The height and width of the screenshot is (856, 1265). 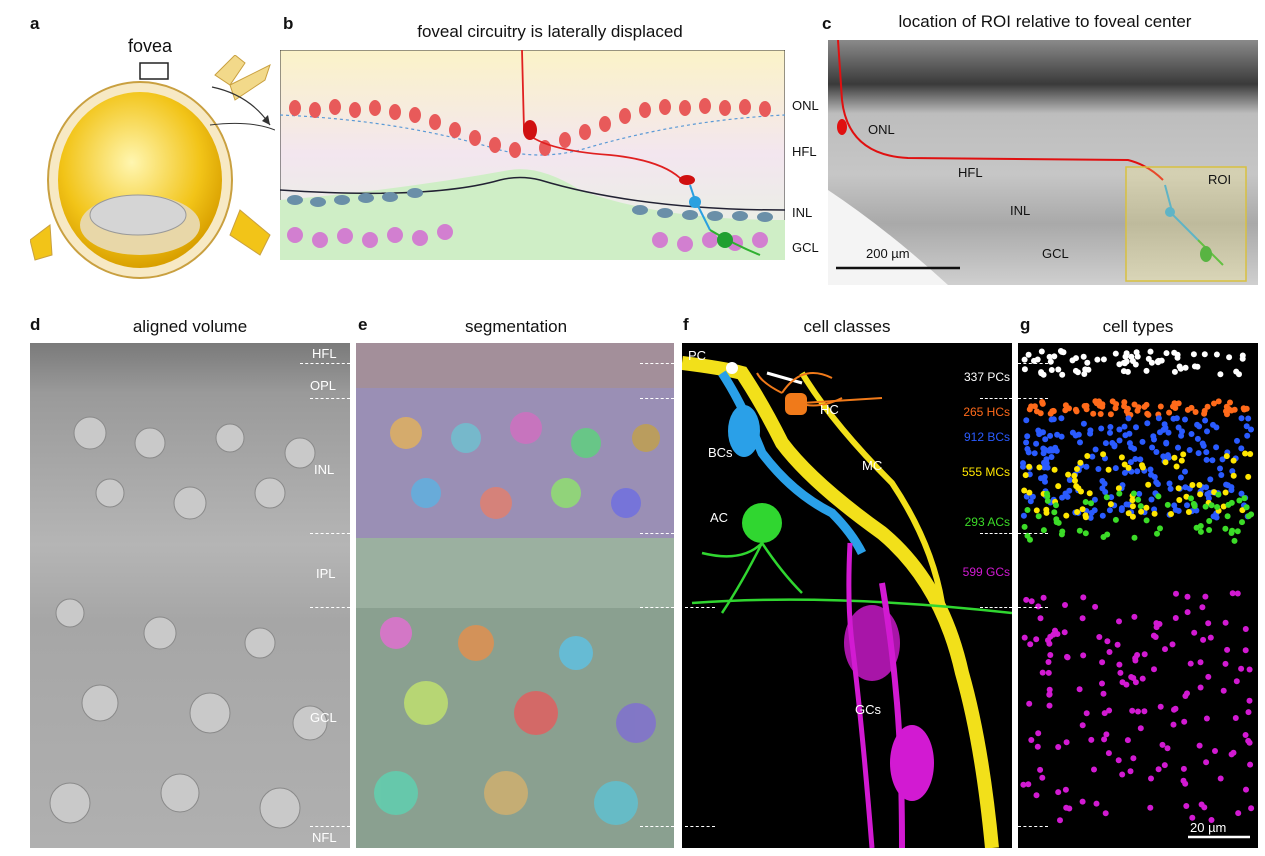 What do you see at coordinates (700, 826) in the screenshot?
I see `panel-f-boundary-gcl-left` at bounding box center [700, 826].